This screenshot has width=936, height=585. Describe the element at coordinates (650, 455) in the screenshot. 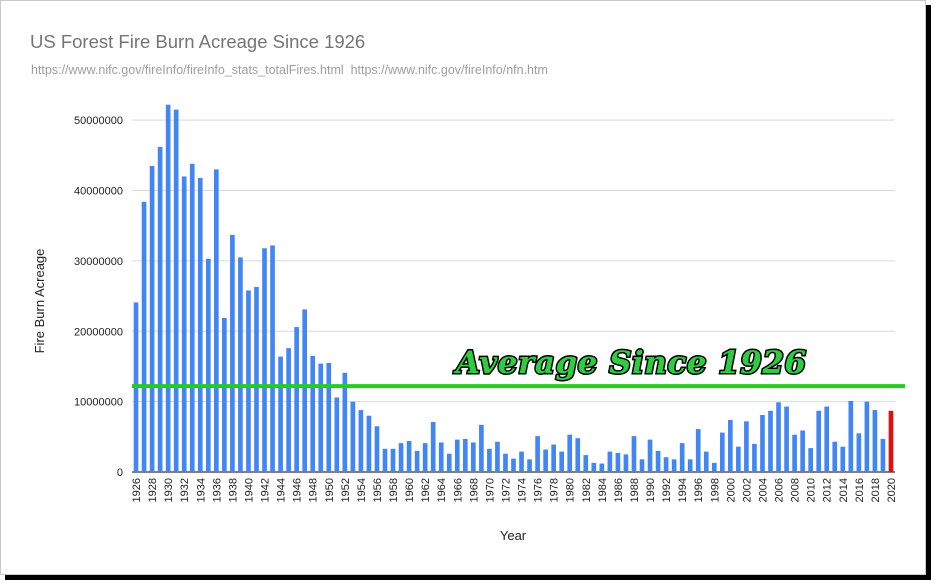

I see `bar-1990` at that location.